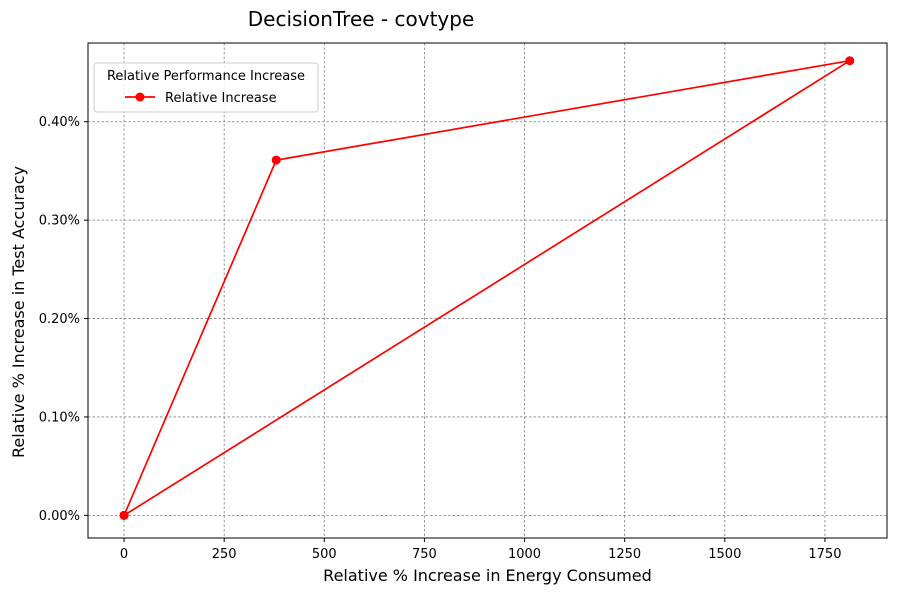 The image size is (897, 599). What do you see at coordinates (221, 98) in the screenshot?
I see `legend-label: Relative Increase` at bounding box center [221, 98].